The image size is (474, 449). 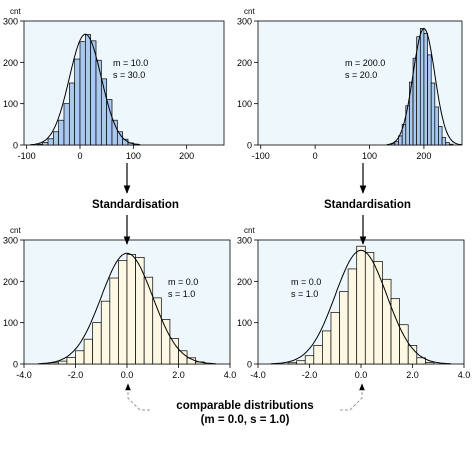 What do you see at coordinates (129, 75) in the screenshot?
I see `stats-label: s = 30.0` at bounding box center [129, 75].